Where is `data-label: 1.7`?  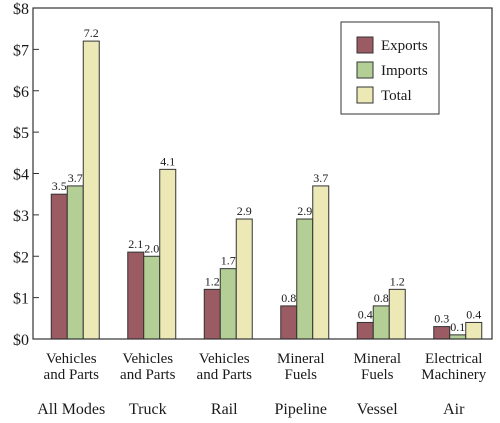
data-label: 1.7 is located at coordinates (228, 261).